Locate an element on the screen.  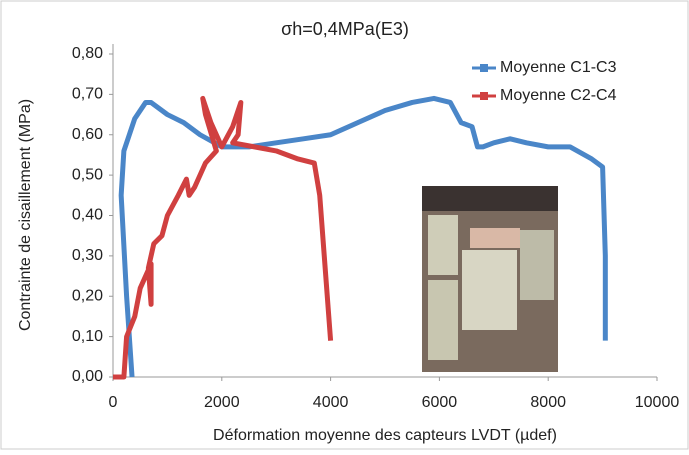
legend-label: Moyenne C2-C4 is located at coordinates (558, 95).